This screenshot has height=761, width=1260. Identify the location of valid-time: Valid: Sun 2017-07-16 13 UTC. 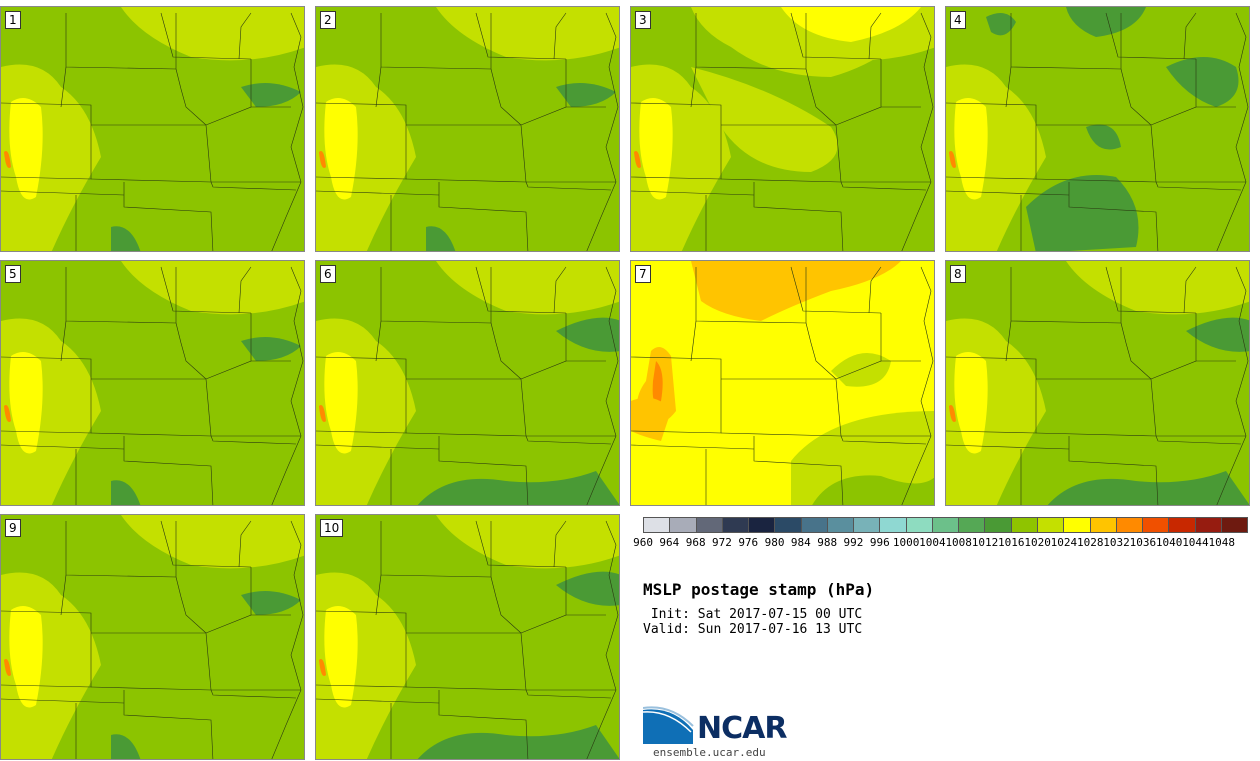
(753, 629).